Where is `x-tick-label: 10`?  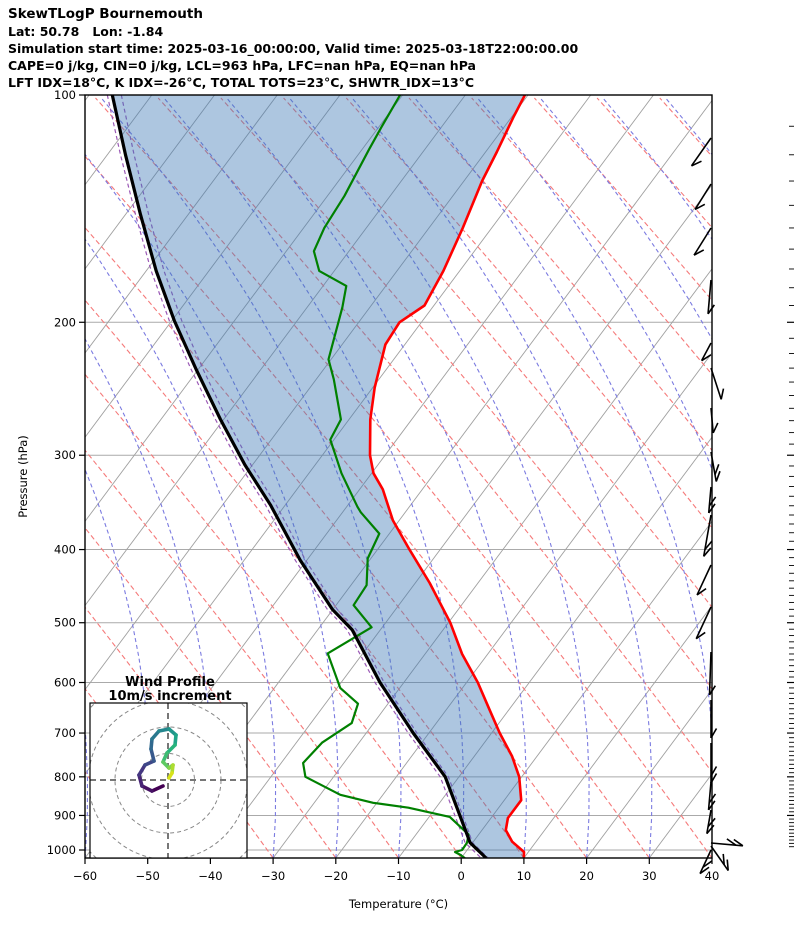
x-tick-label: 10 is located at coordinates (524, 876).